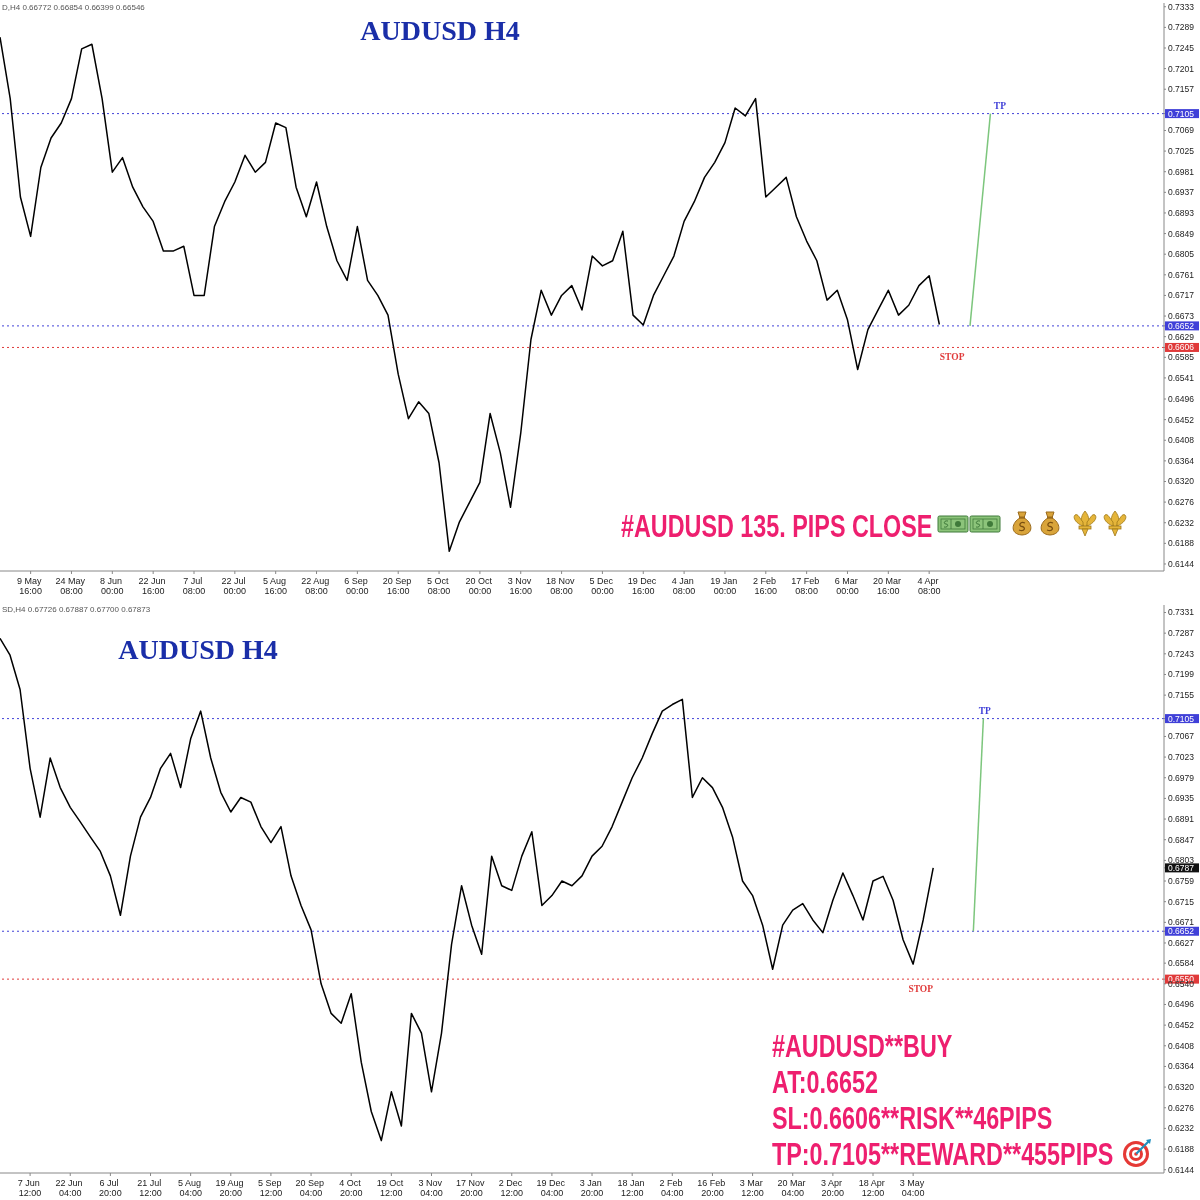  I want to click on y-tick-label: 0.7155, so click(1181, 695).